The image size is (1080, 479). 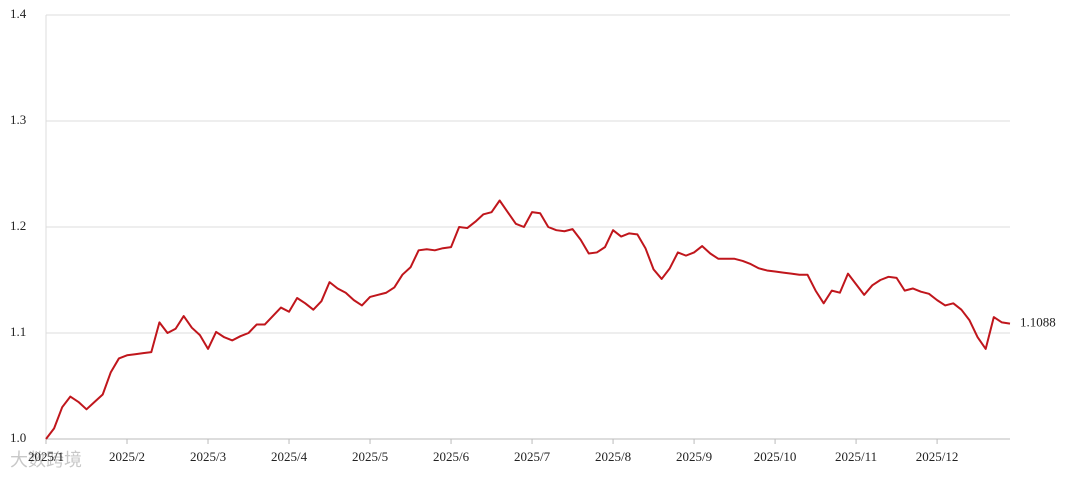 I want to click on x-tick-label: 2025/1, so click(x=46, y=456).